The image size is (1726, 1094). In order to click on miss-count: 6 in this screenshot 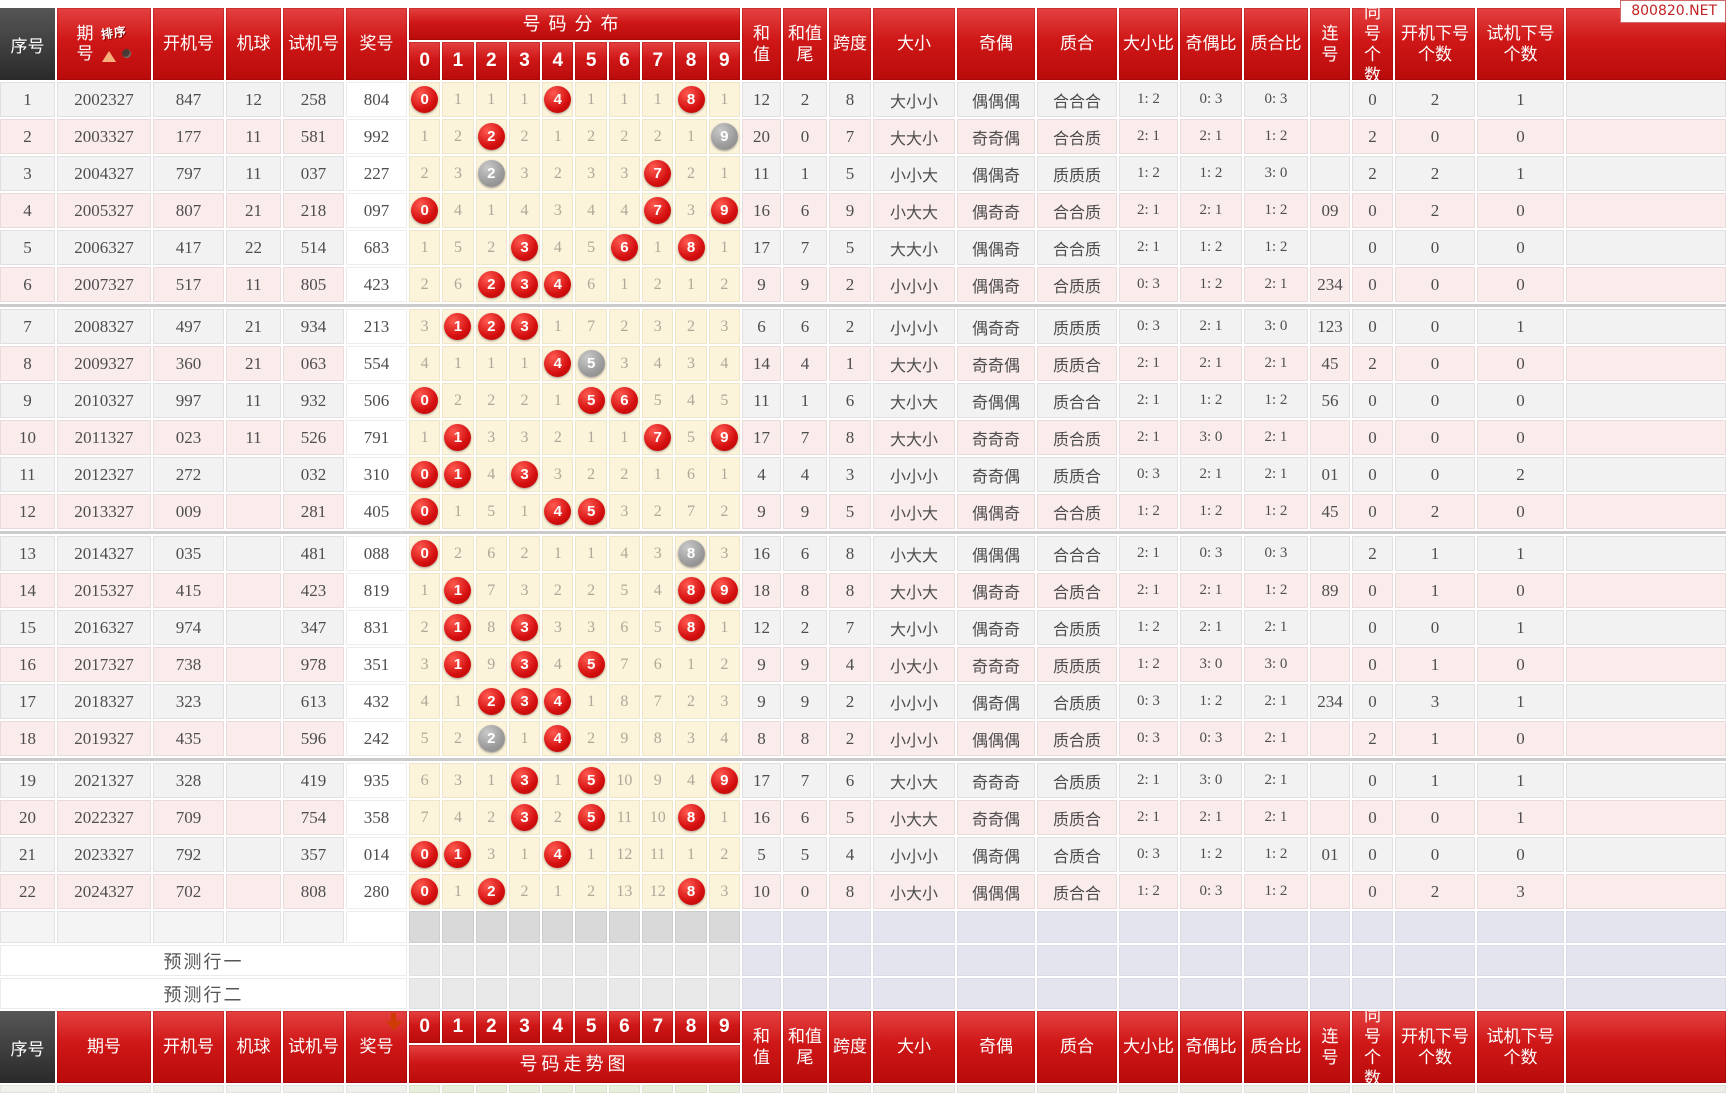, I will do `click(491, 553)`.